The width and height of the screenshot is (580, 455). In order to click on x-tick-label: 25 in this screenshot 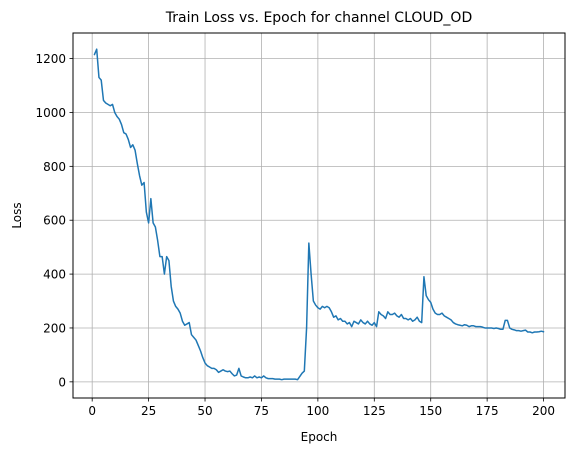, I will do `click(148, 411)`.